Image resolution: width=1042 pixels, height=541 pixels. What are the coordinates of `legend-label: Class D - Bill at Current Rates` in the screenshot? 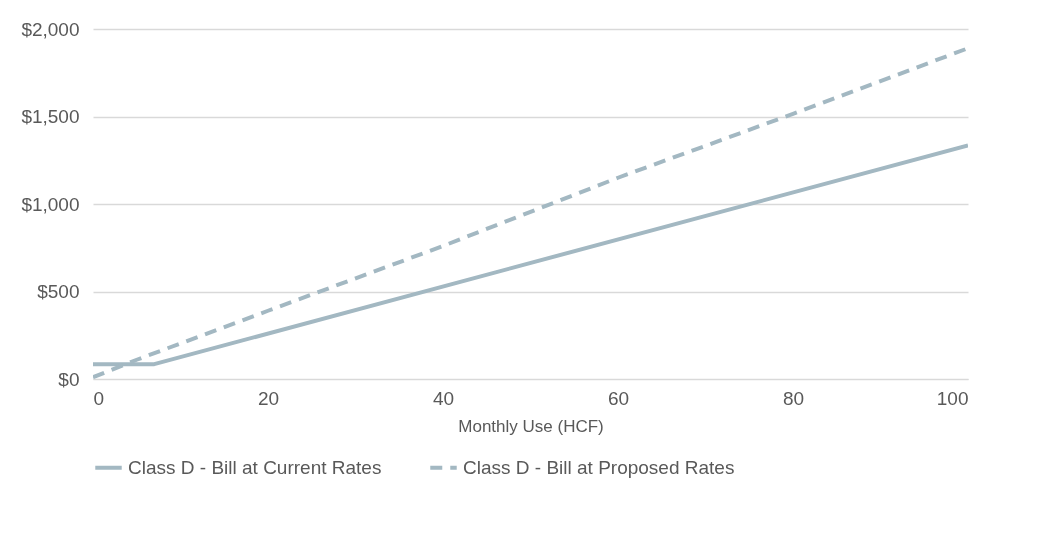 It's located at (255, 467).